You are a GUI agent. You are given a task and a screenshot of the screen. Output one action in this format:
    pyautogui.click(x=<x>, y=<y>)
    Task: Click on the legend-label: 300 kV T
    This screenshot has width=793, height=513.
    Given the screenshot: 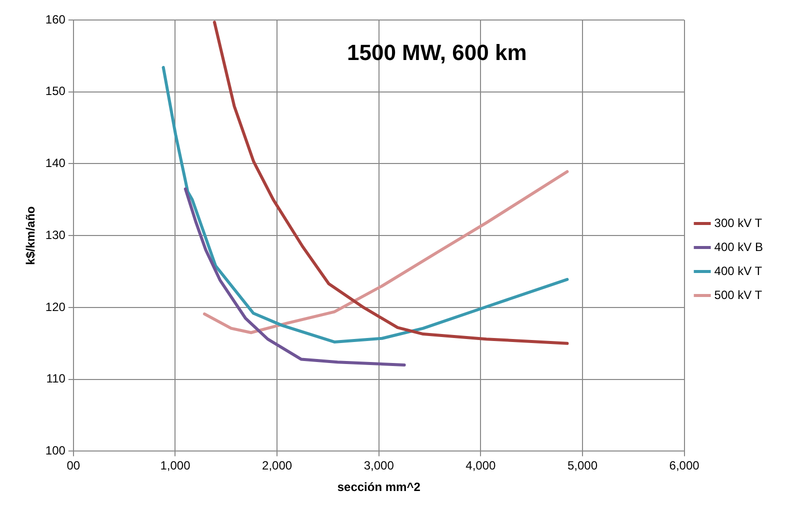 What is the action you would take?
    pyautogui.click(x=738, y=223)
    